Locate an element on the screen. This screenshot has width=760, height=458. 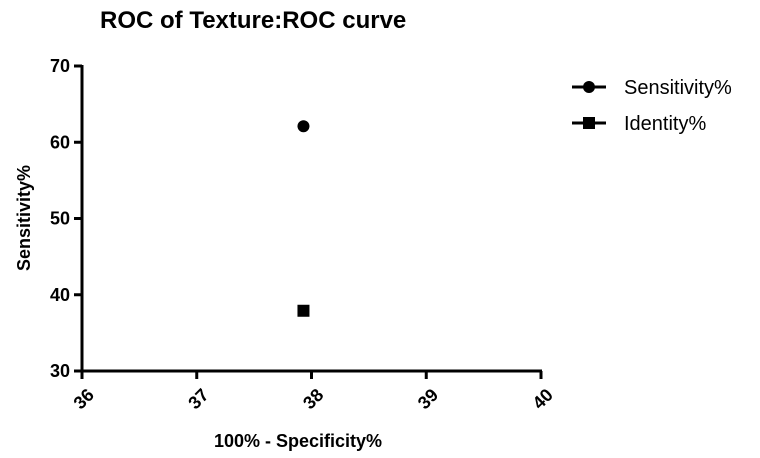
x-tick-label: 36 is located at coordinates (84, 399).